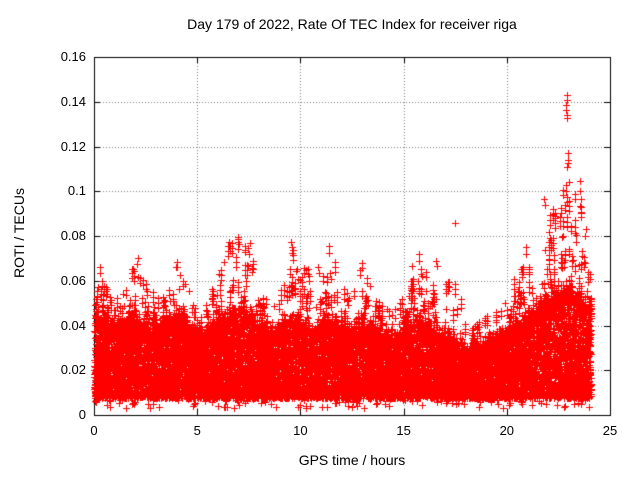 The height and width of the screenshot is (480, 640). Describe the element at coordinates (73, 56) in the screenshot. I see `y-tick-label: 0.16` at that location.